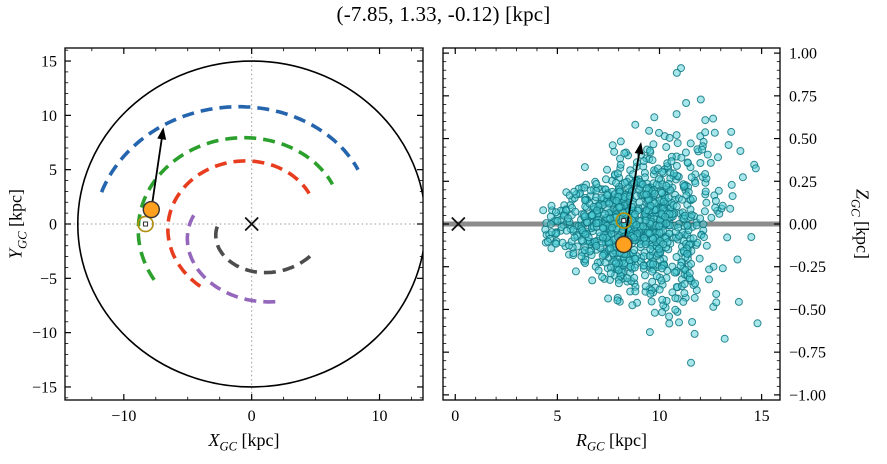  Describe the element at coordinates (53, 170) in the screenshot. I see `y-tick-label: 5` at that location.